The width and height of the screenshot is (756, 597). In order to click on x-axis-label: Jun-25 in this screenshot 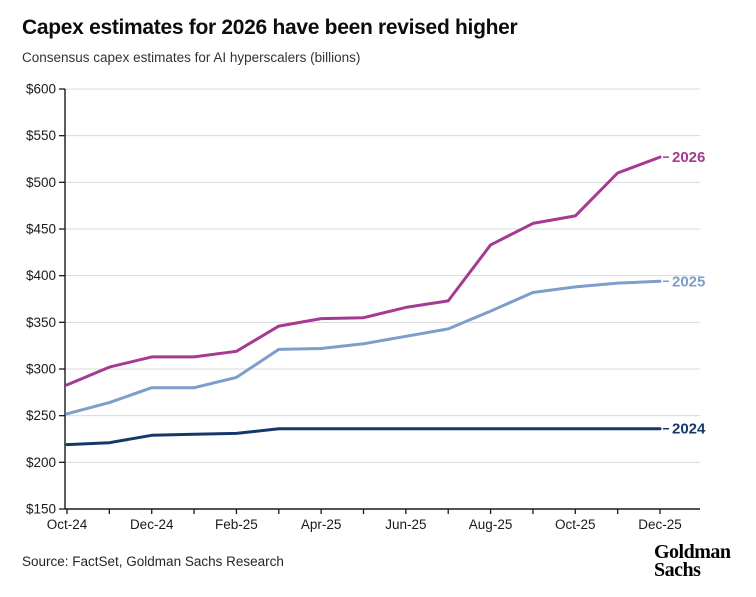, I will do `click(405, 524)`.